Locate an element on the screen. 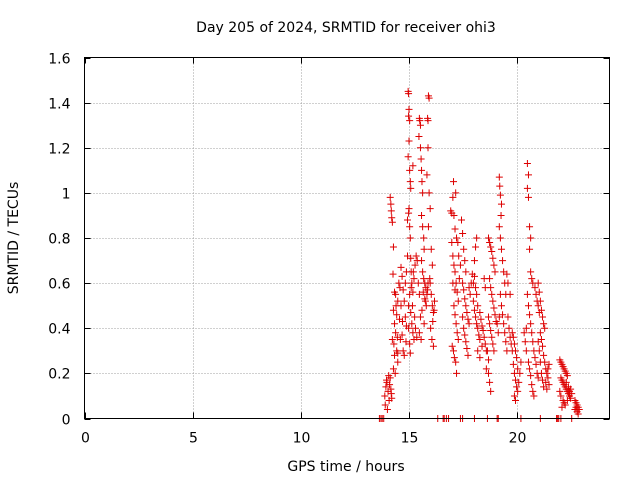 Image resolution: width=640 pixels, height=485 pixels. y-axis-label: SRMTID / TECUs is located at coordinates (14, 238).